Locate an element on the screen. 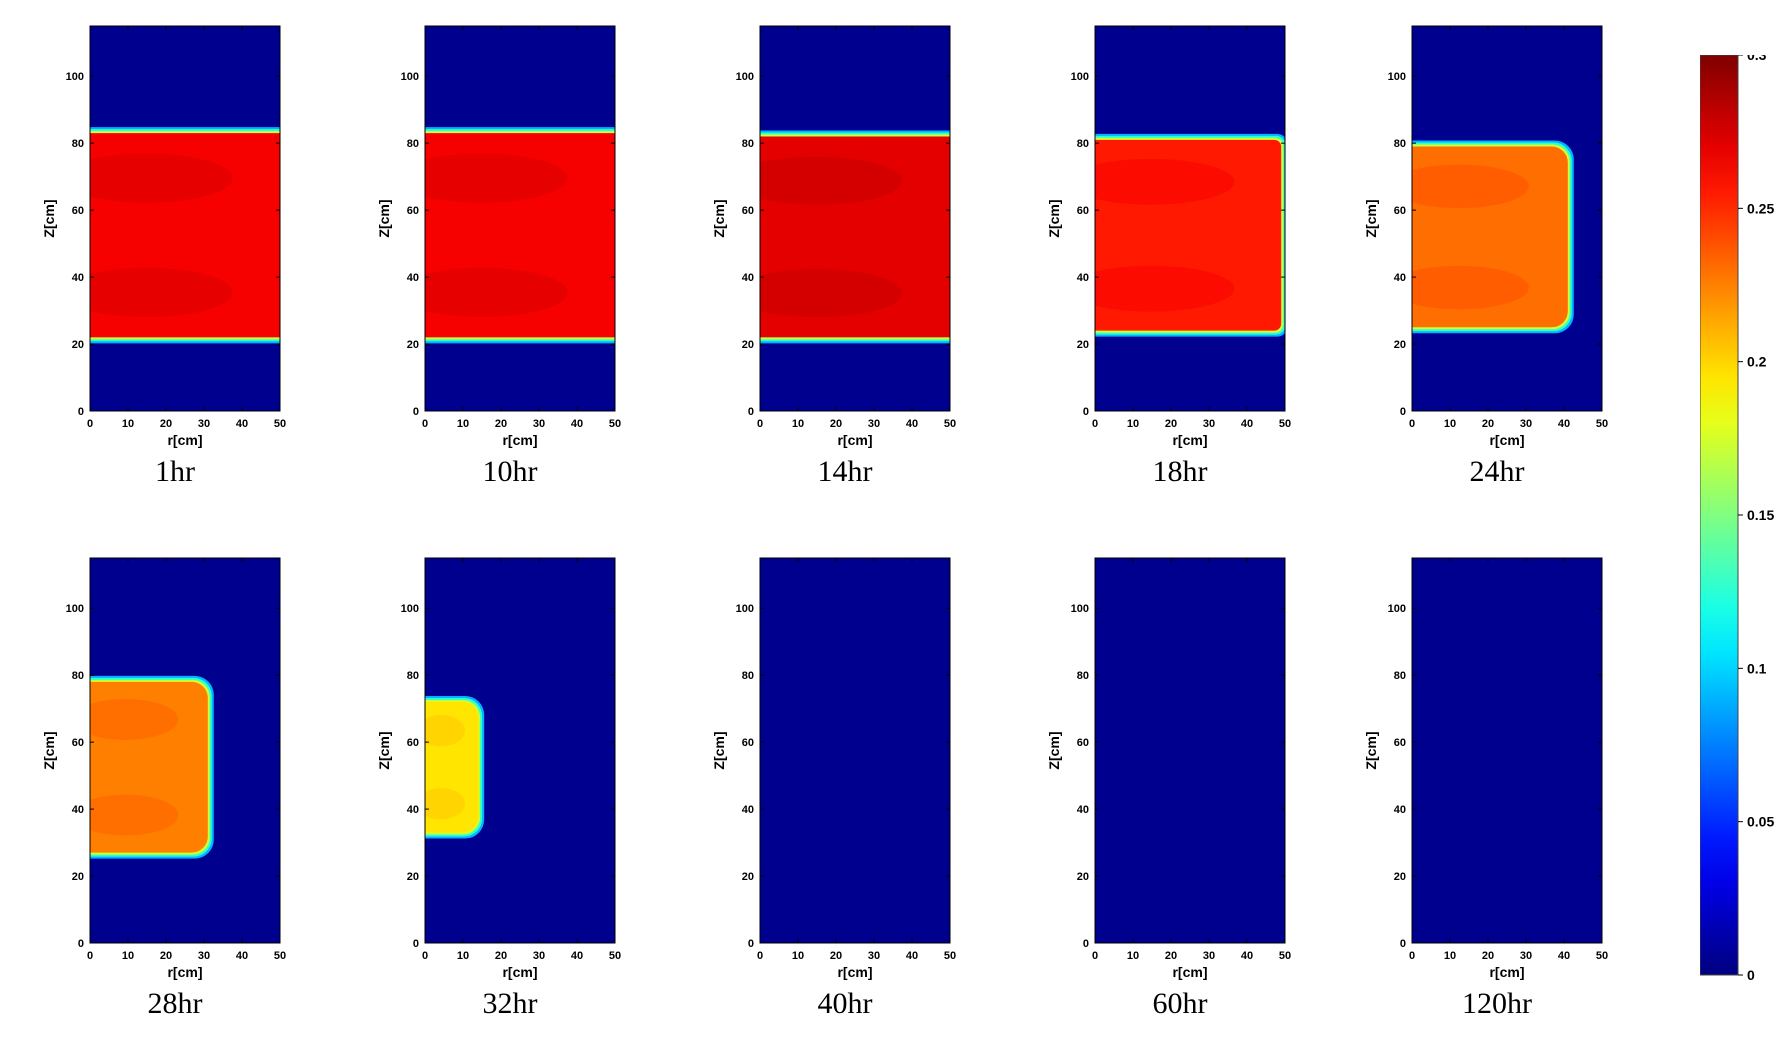  x-tick-label: 10 is located at coordinates (1450, 424).